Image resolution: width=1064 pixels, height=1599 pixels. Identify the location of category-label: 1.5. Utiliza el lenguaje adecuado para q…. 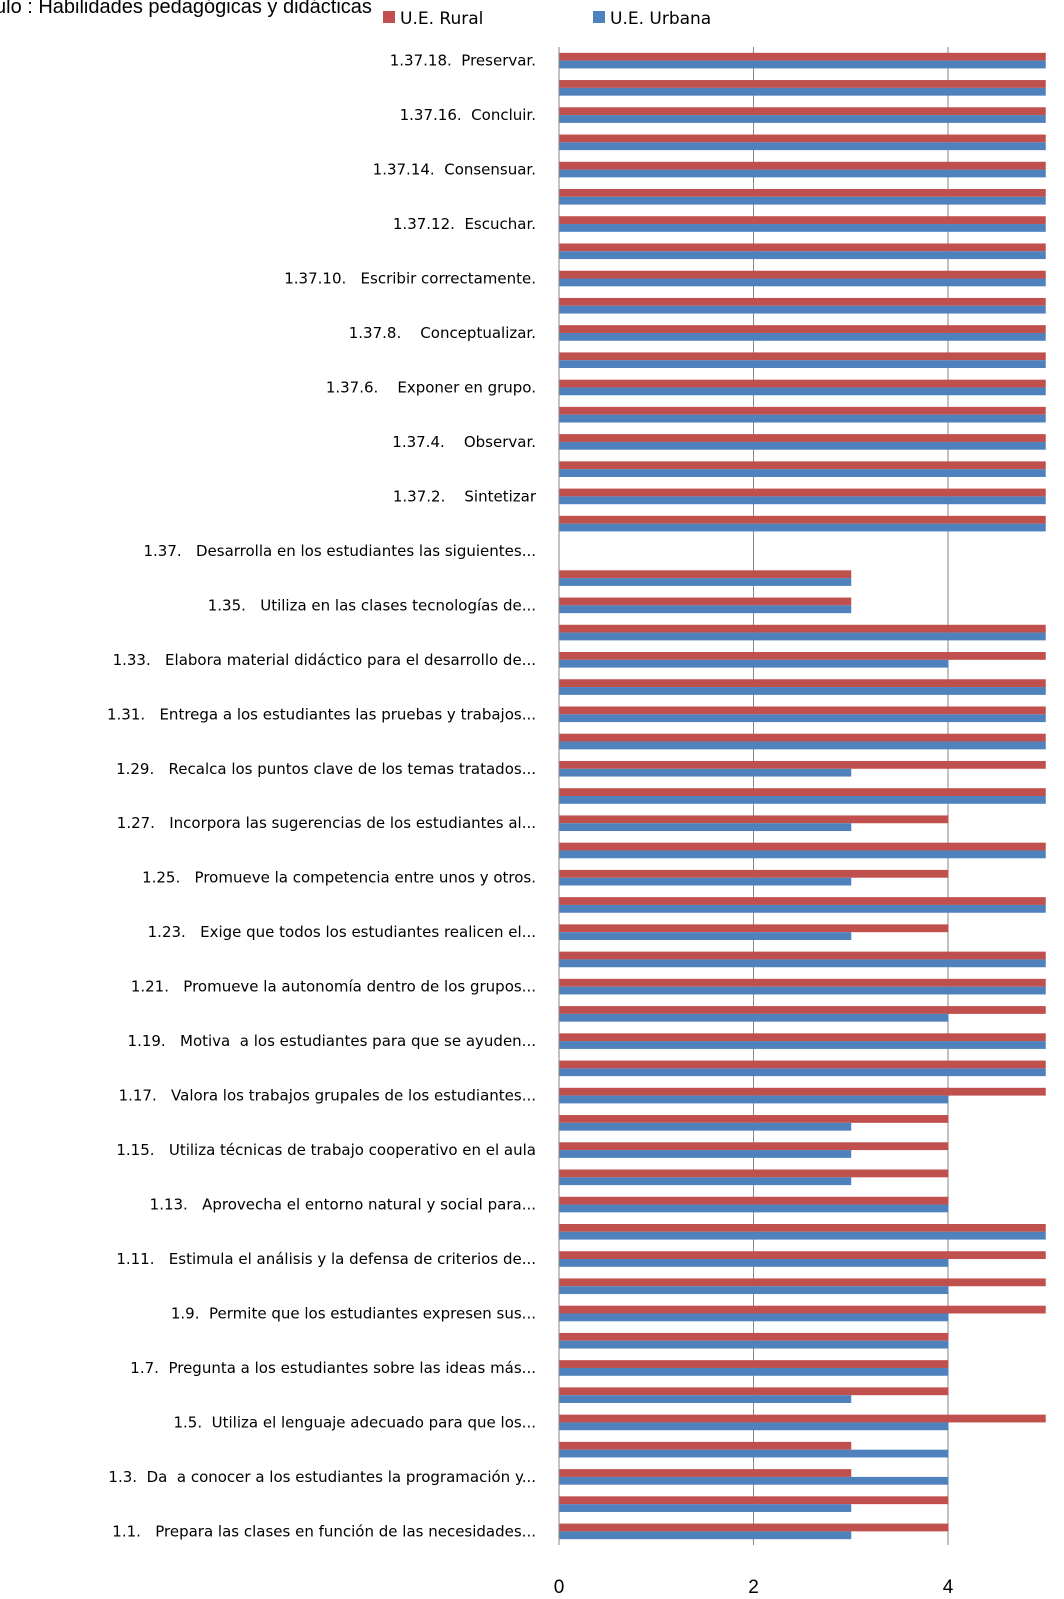
(355, 1422).